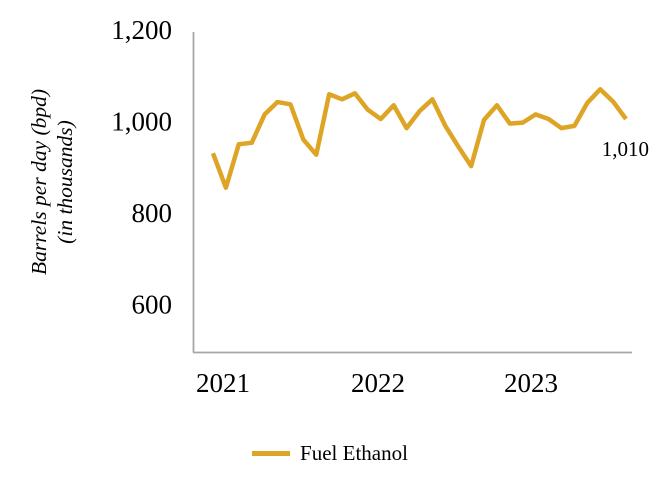  What do you see at coordinates (419, 138) in the screenshot?
I see `fuel-ethanol-line` at bounding box center [419, 138].